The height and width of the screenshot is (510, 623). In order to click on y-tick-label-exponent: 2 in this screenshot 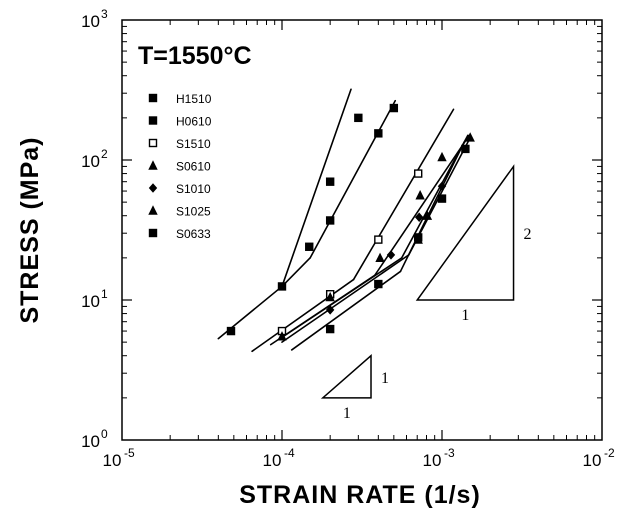, I will do `click(104, 154)`.